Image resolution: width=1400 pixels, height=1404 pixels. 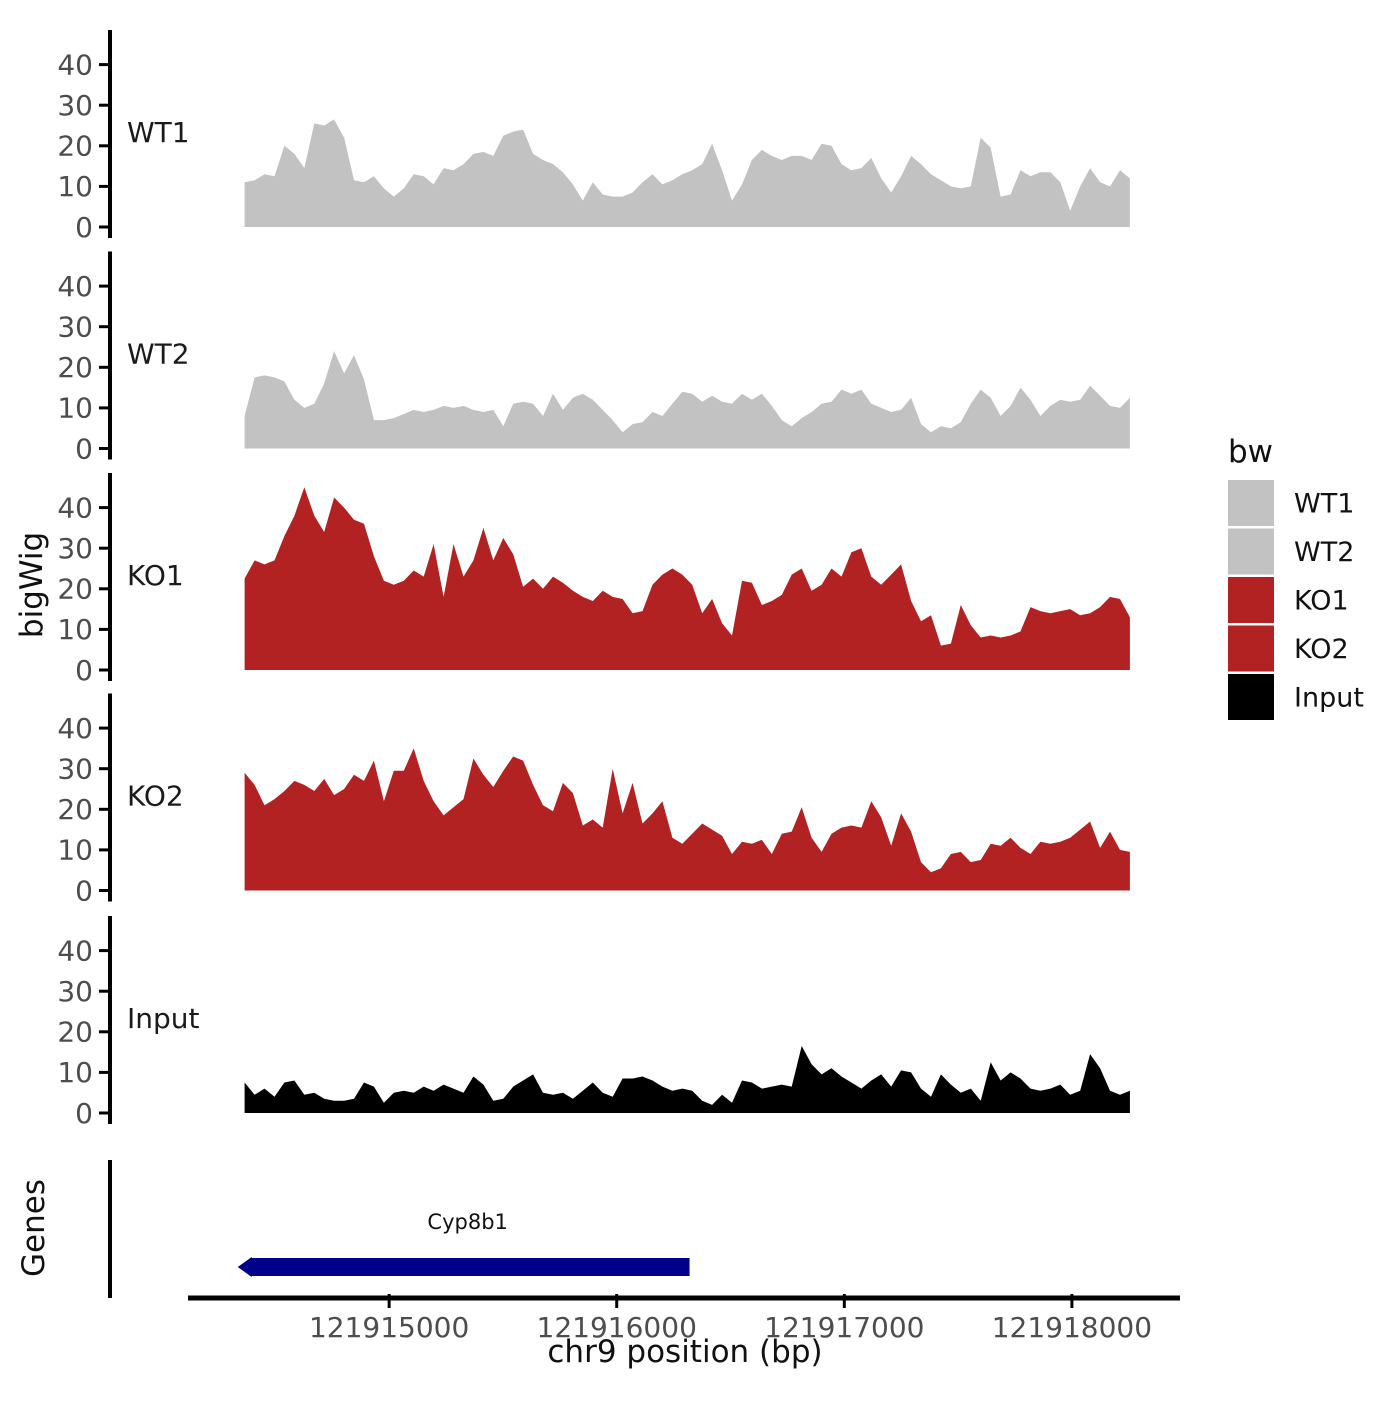 I want to click on track-label-WT1: WT1, so click(x=158, y=132).